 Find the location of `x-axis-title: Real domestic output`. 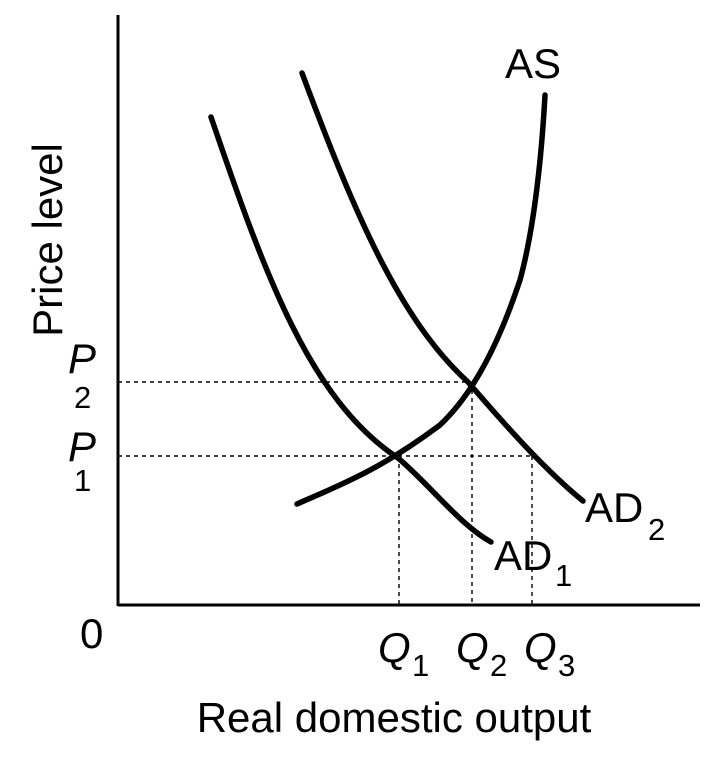

x-axis-title: Real domestic output is located at coordinates (394, 717).